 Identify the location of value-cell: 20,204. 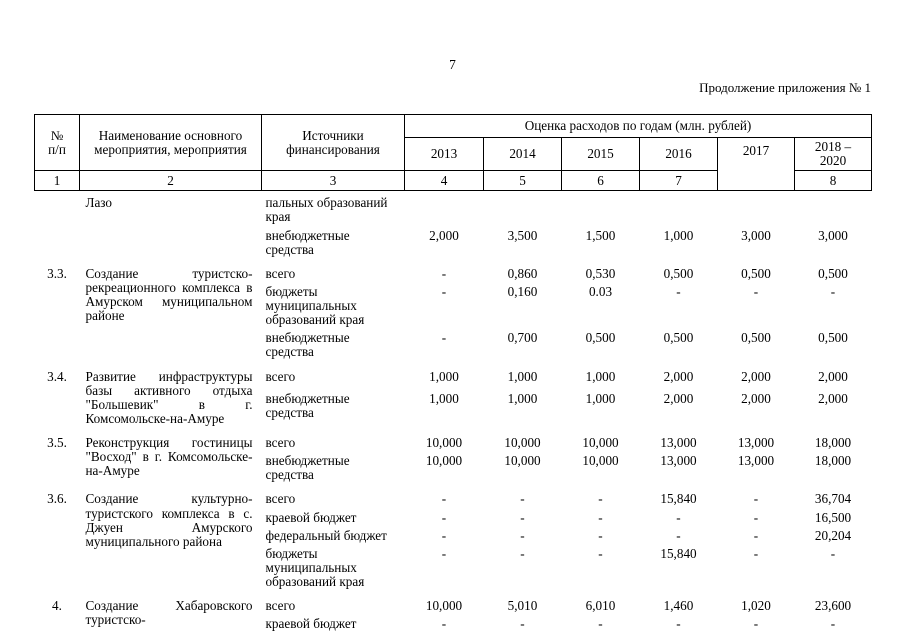
(833, 535).